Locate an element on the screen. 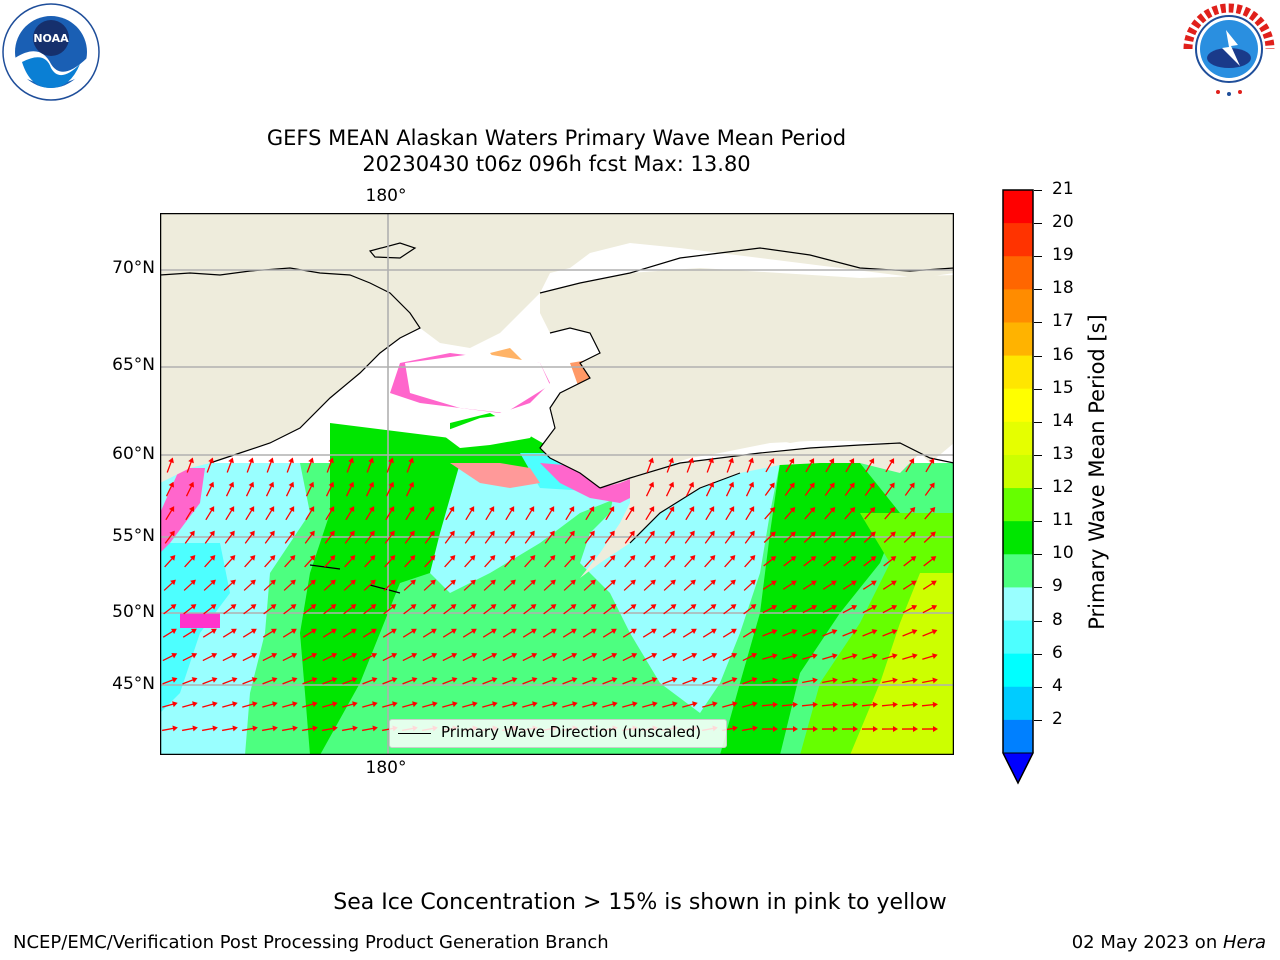  svg-text: NOAA is located at coordinates (51, 38).